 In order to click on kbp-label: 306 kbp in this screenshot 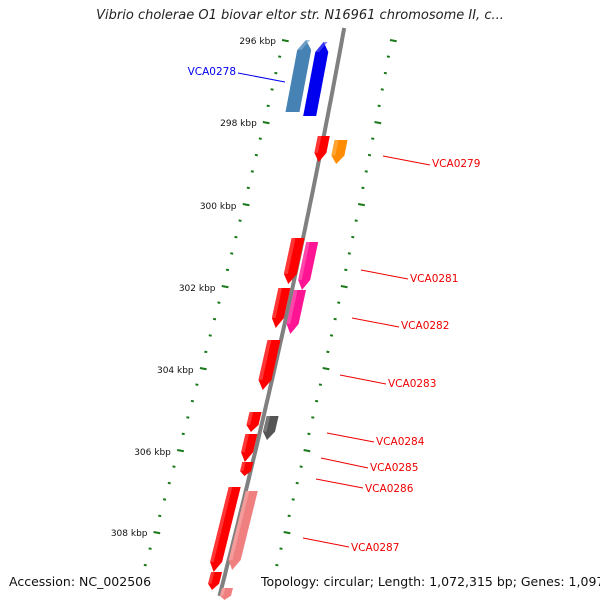, I will do `click(152, 453)`.